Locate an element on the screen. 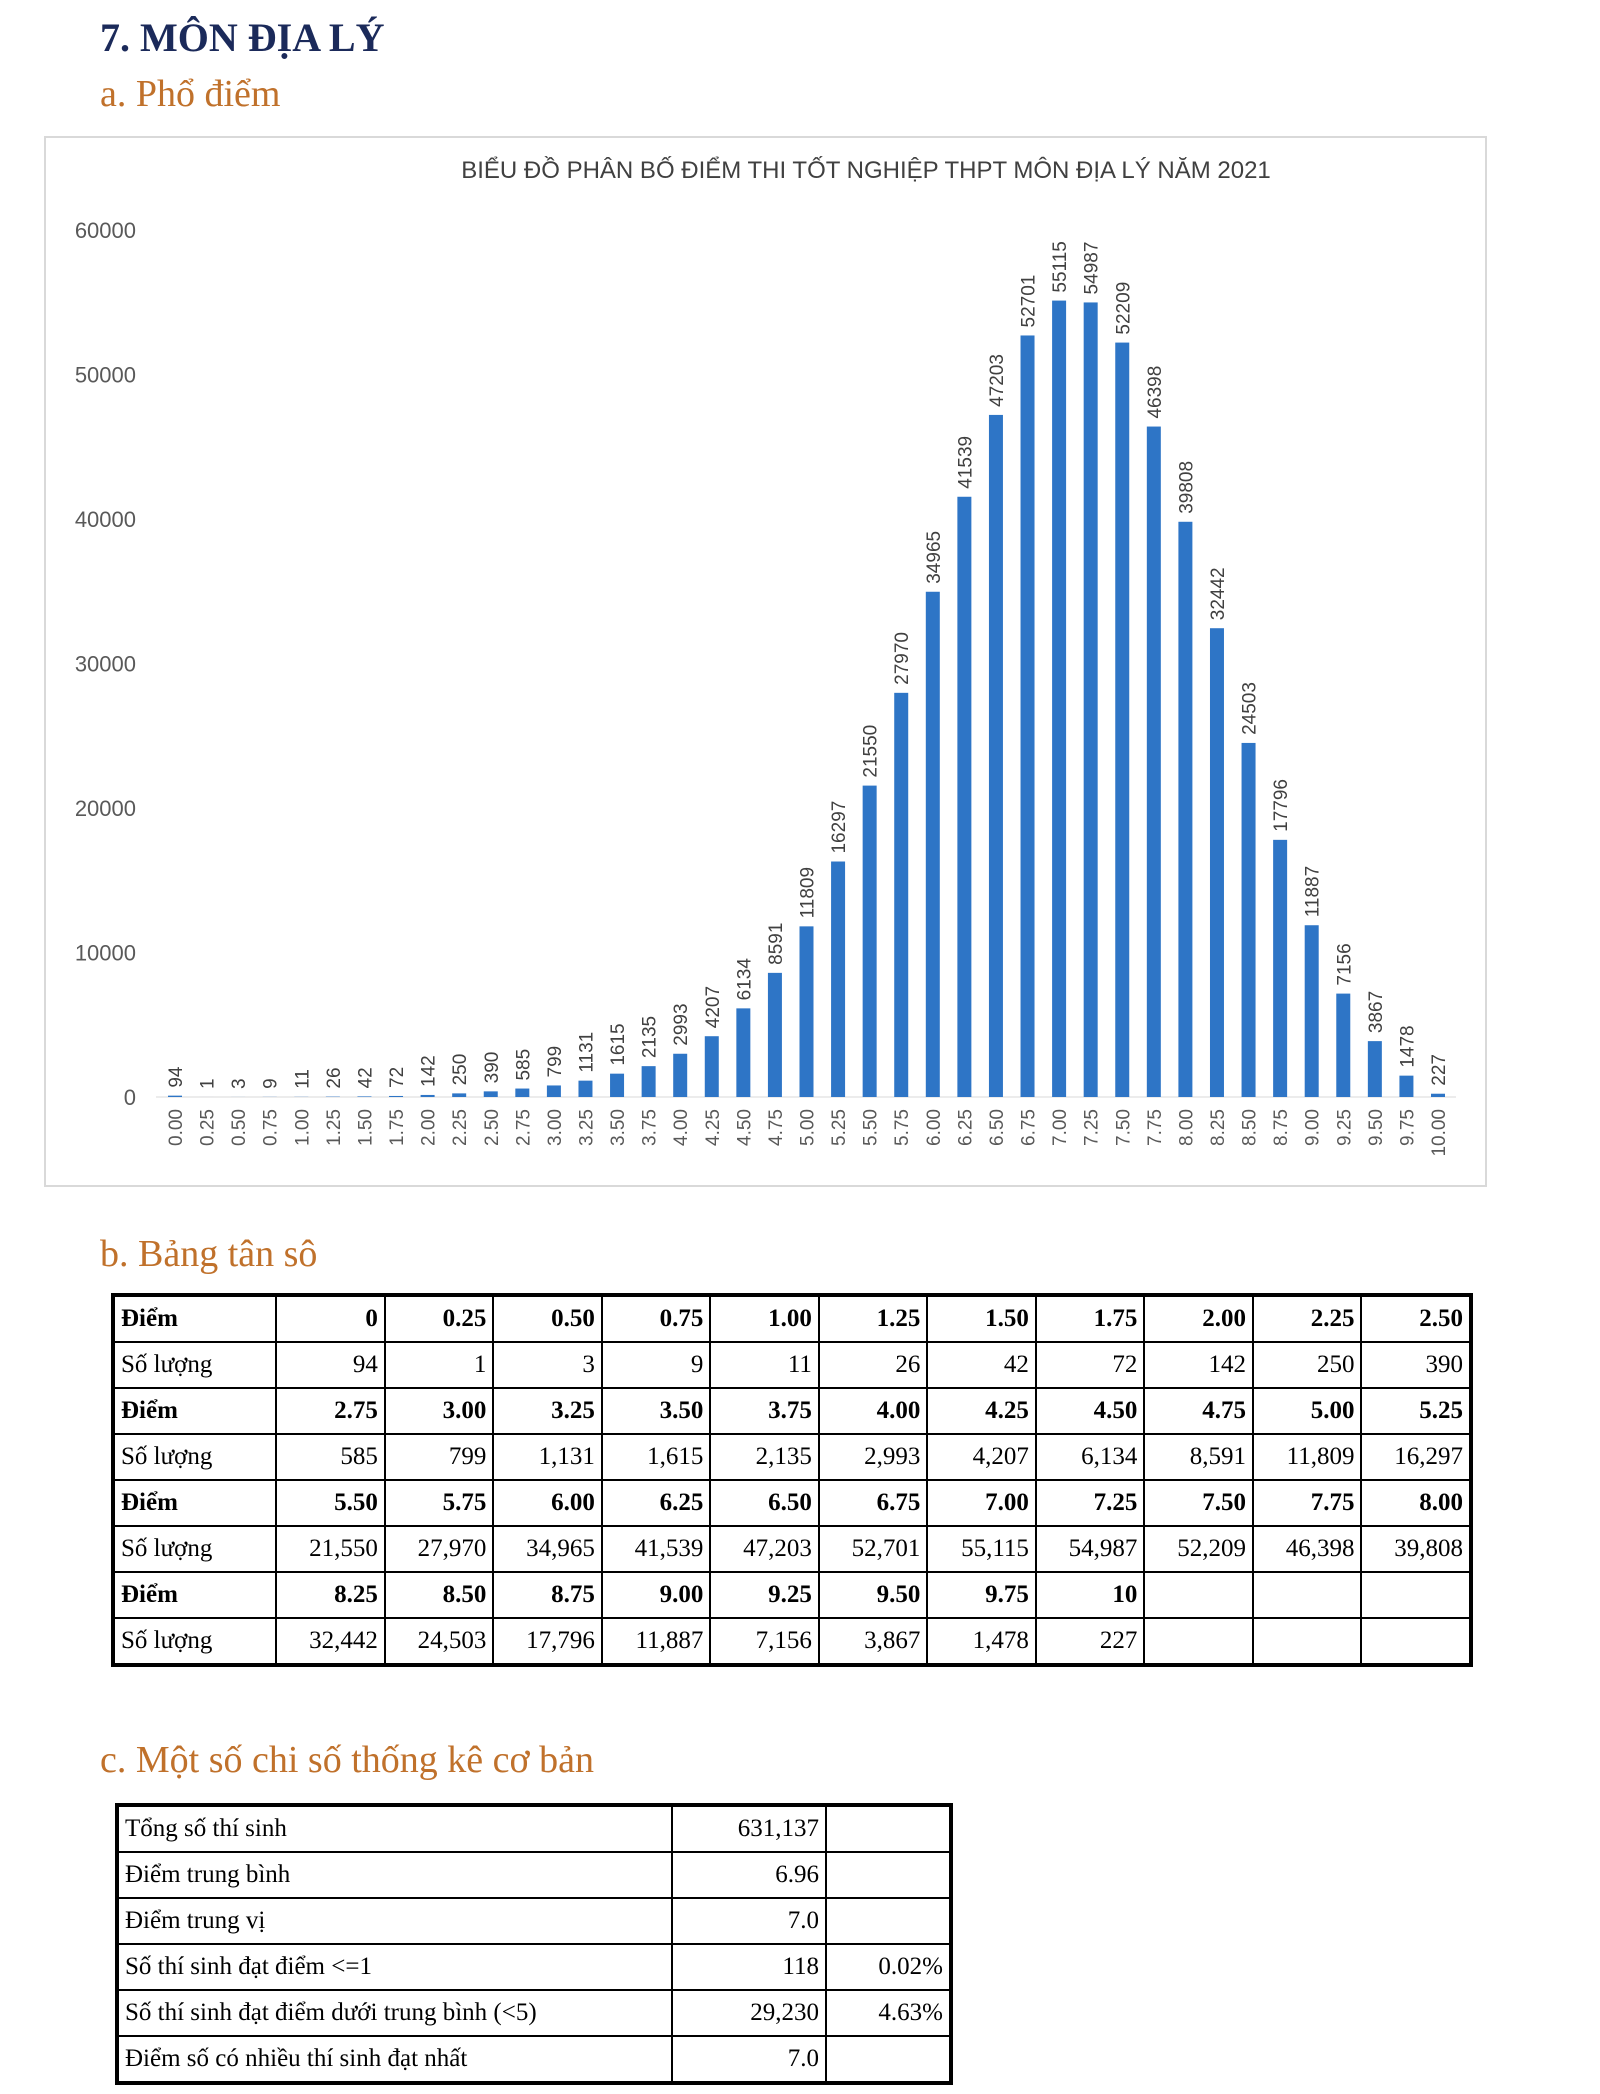 The width and height of the screenshot is (1600, 2094). table-cell: 1.00 is located at coordinates (764, 1318).